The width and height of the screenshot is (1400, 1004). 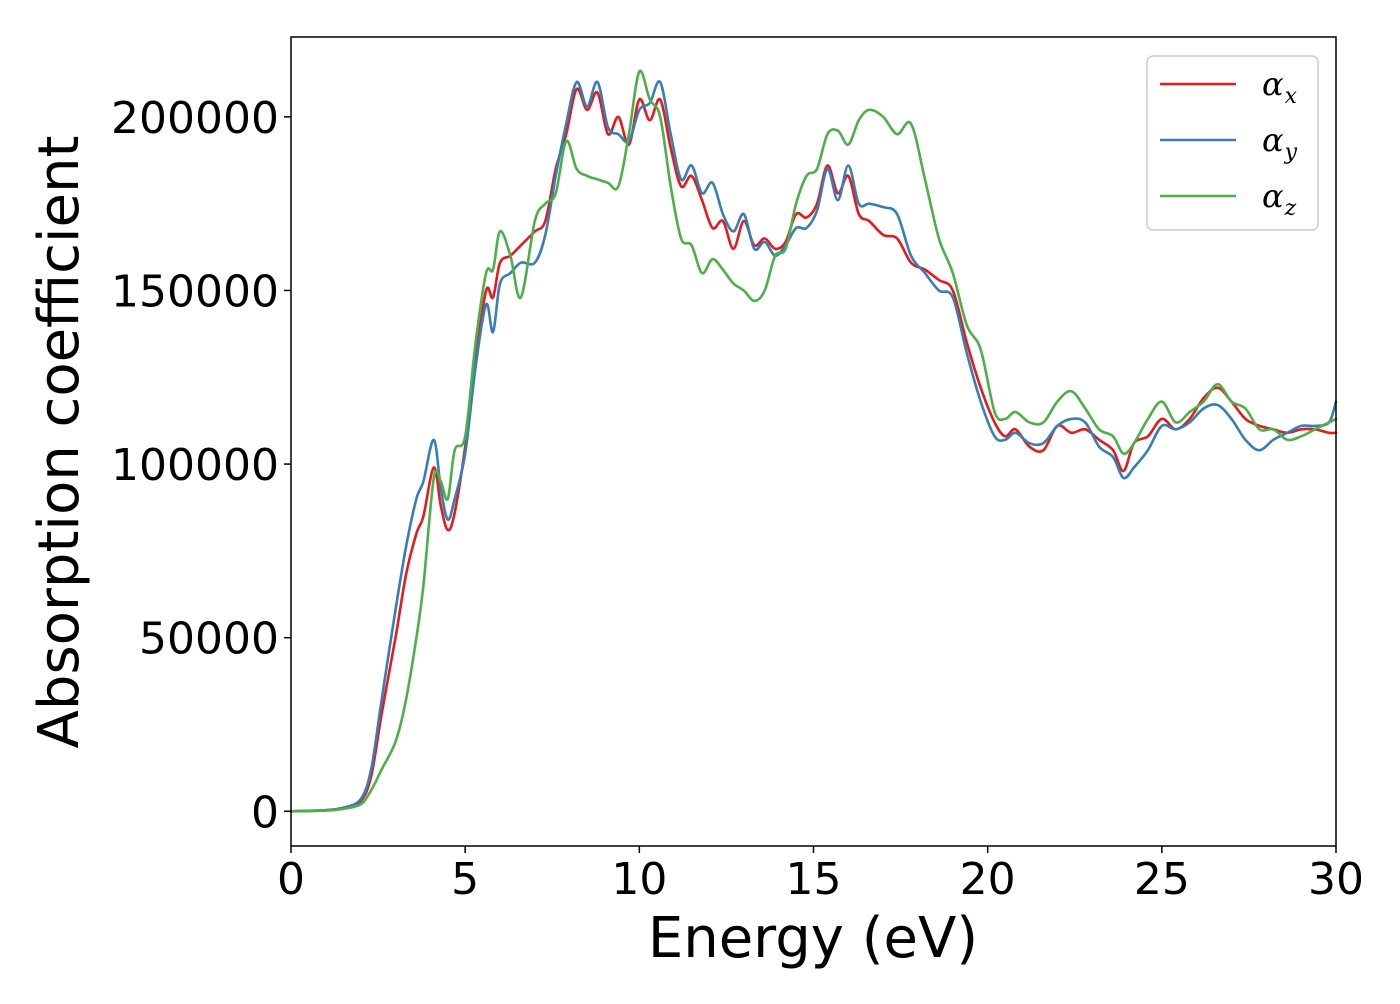 What do you see at coordinates (209, 639) in the screenshot?
I see `y-tick-label: 50000` at bounding box center [209, 639].